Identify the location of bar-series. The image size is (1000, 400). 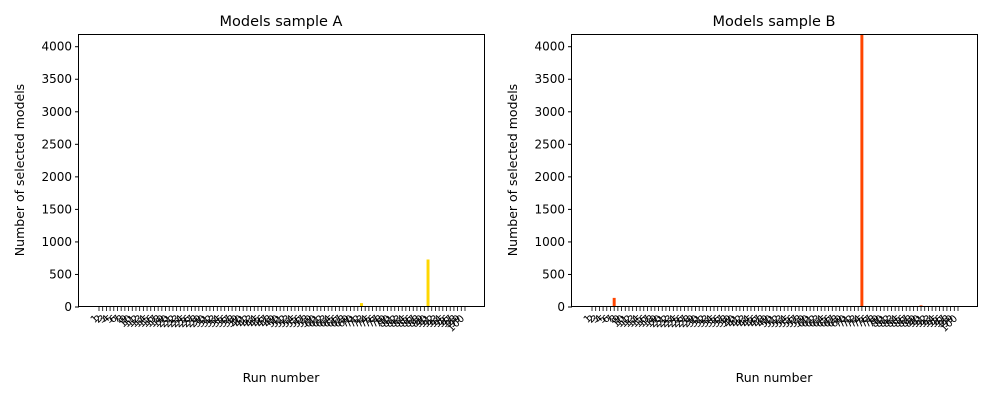
(359, 283).